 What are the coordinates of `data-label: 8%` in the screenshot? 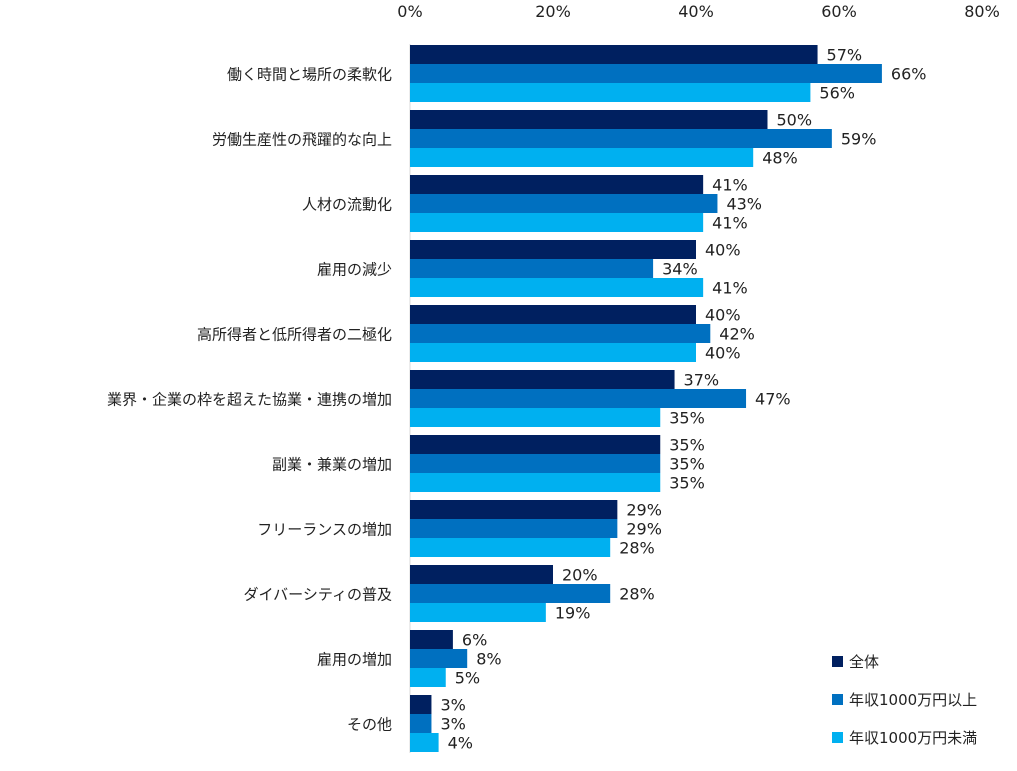 It's located at (488, 659).